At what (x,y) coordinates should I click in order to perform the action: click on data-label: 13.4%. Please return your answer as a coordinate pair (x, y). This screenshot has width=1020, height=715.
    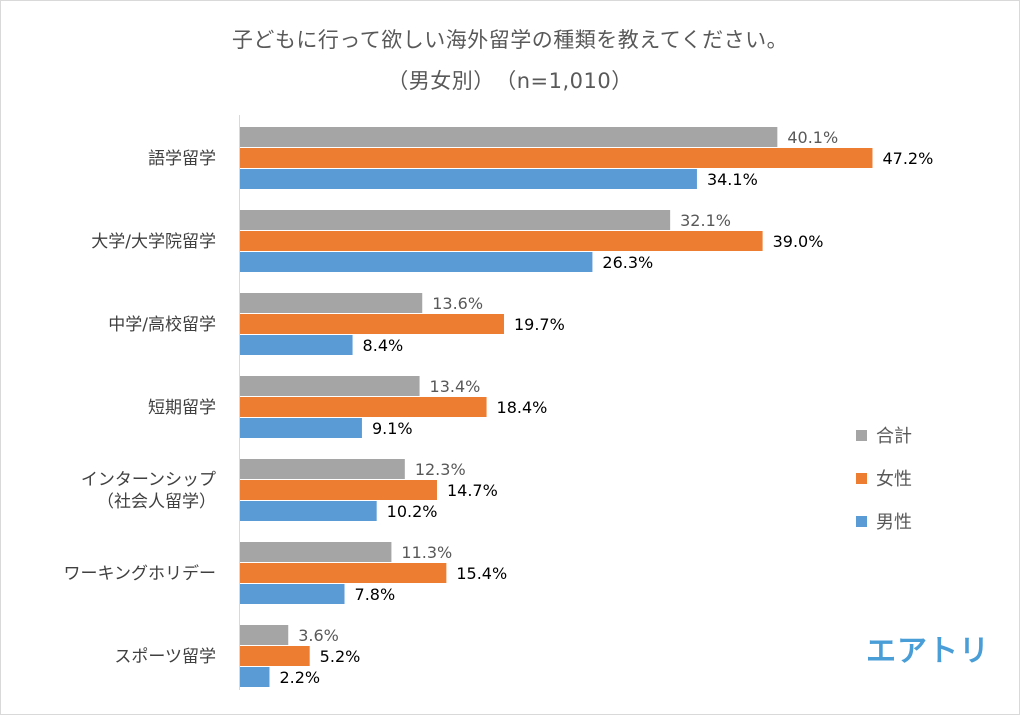
    Looking at the image, I should click on (455, 386).